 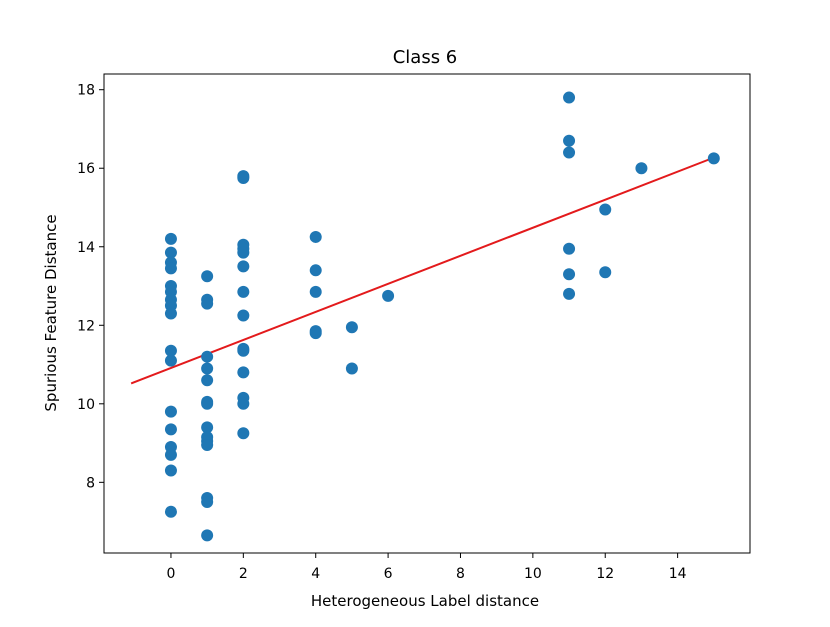 I want to click on y-tick-label: 14, so click(x=86, y=248).